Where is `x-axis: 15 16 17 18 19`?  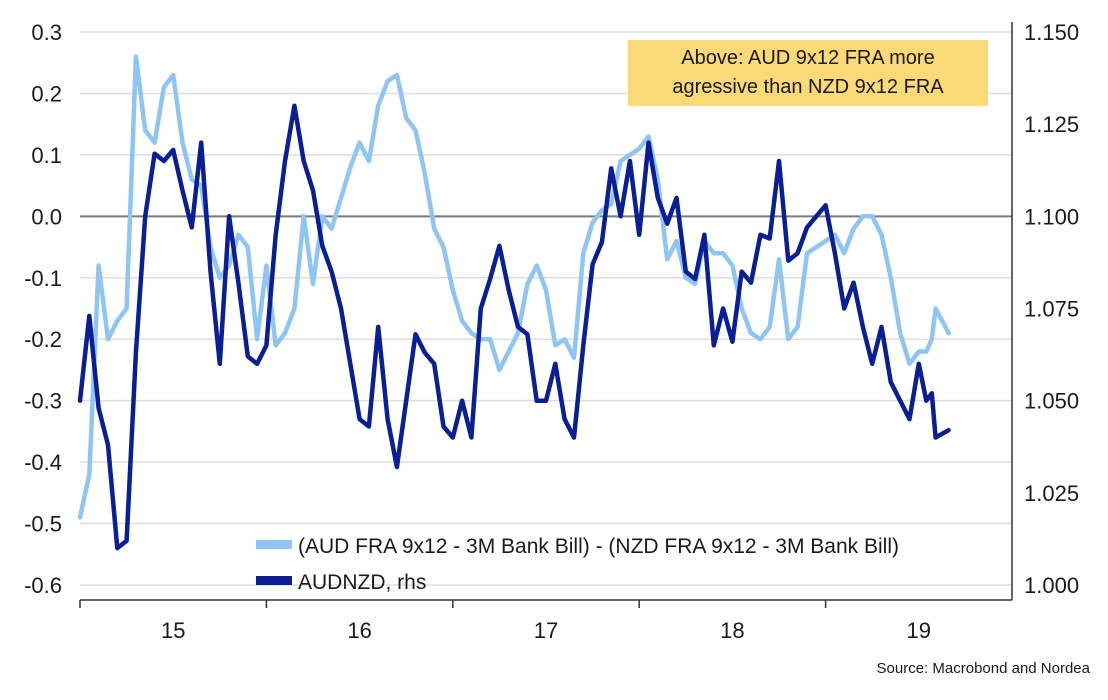
x-axis: 15 16 17 18 19 is located at coordinates (545, 621).